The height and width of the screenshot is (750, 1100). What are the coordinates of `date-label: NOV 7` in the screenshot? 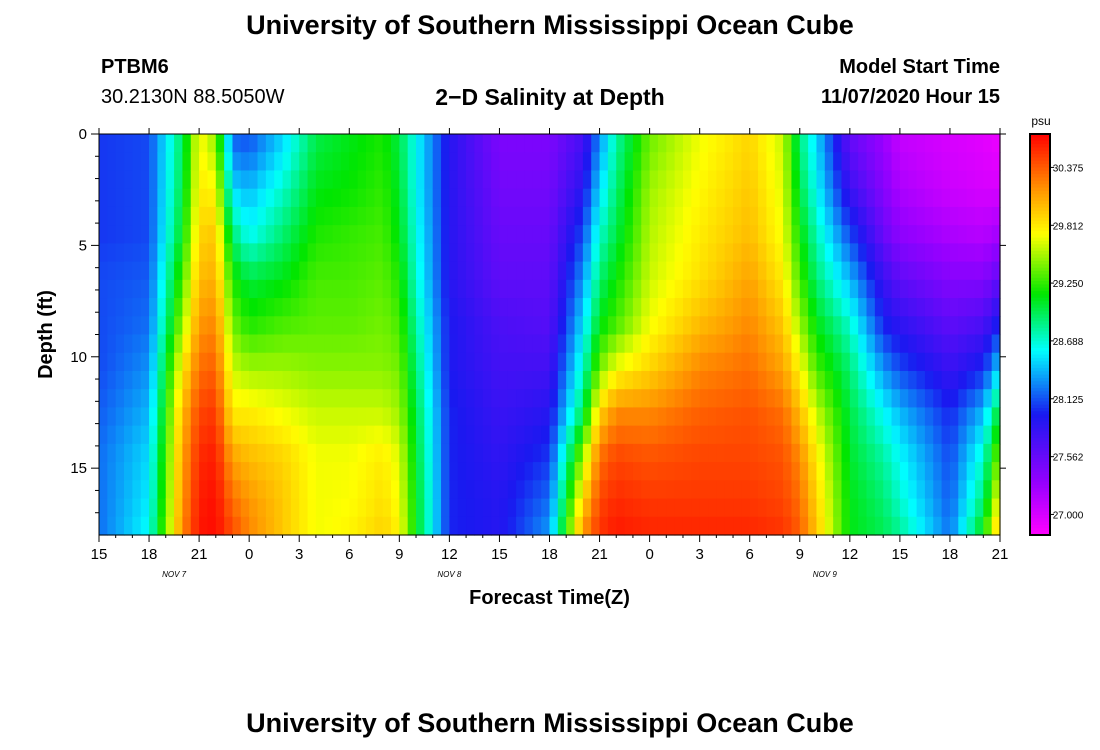 It's located at (174, 574).